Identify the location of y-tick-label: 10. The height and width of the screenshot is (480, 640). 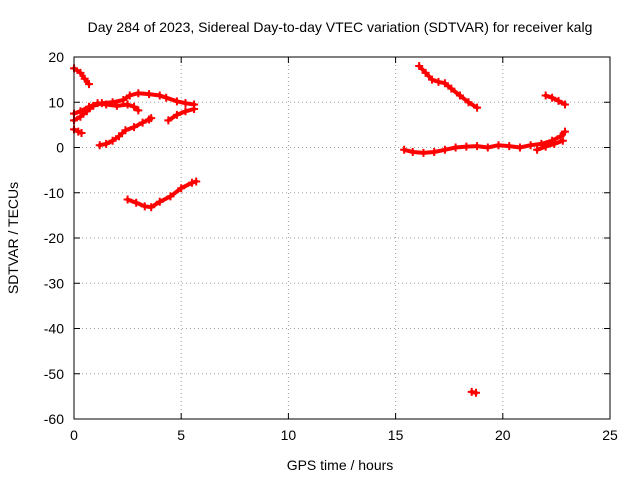
(56, 102).